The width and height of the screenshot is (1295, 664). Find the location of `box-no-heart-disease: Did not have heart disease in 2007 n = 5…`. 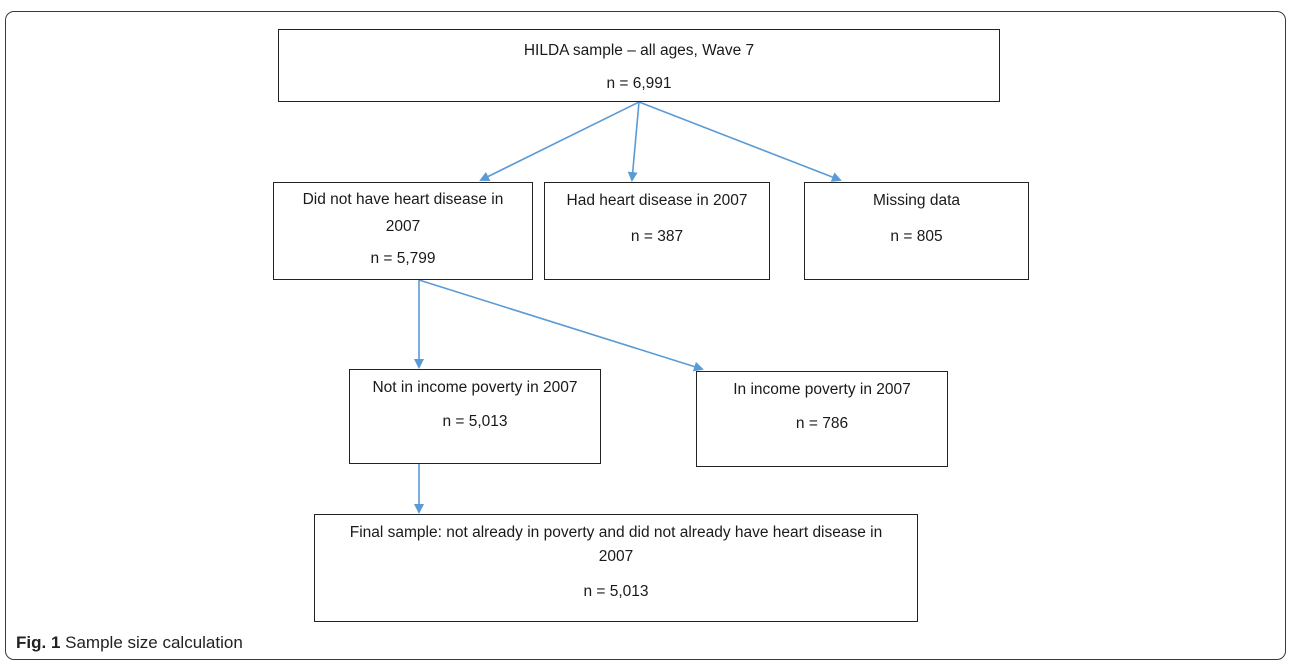

box-no-heart-disease: Did not have heart disease in 2007 n = 5… is located at coordinates (403, 231).